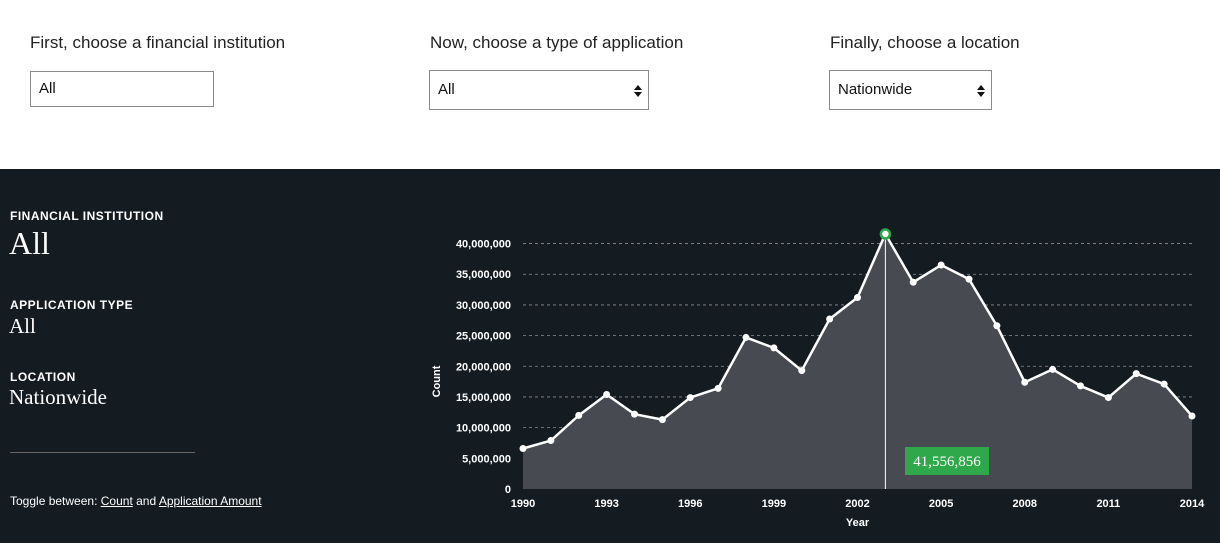  I want to click on location-select: Nationwide, so click(910, 90).